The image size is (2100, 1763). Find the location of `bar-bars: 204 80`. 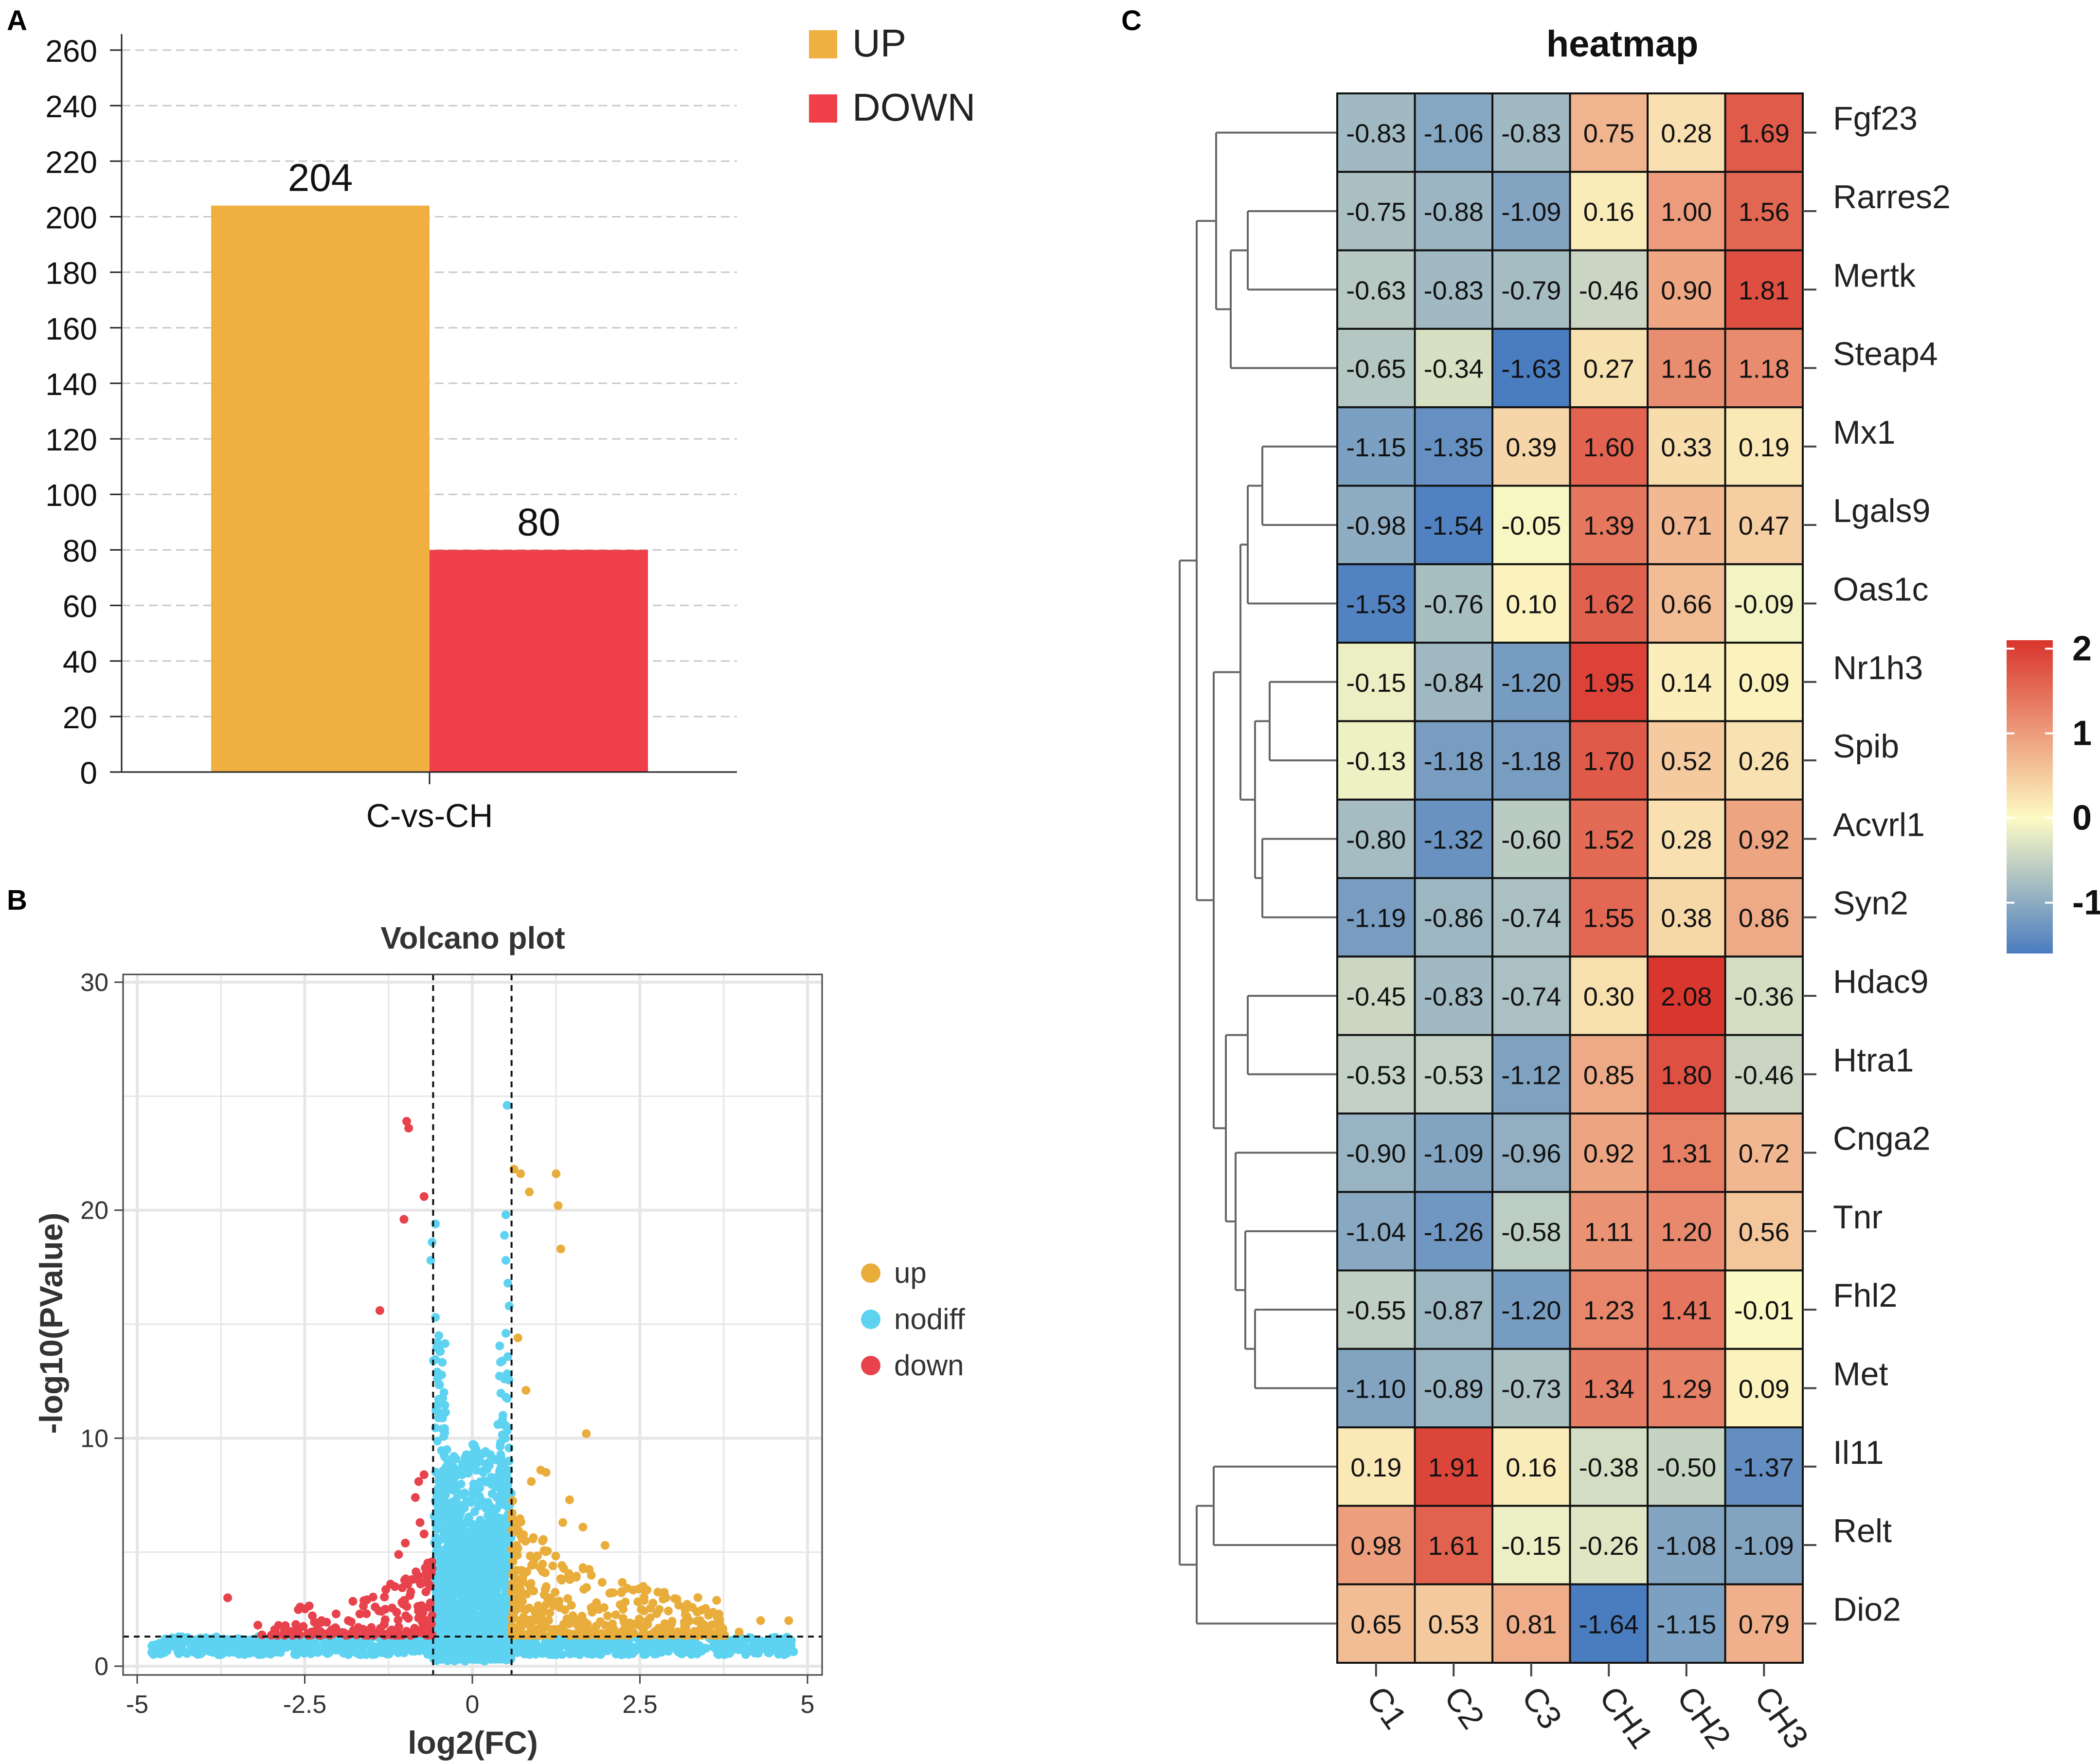

bar-bars: 204 80 is located at coordinates (429, 464).